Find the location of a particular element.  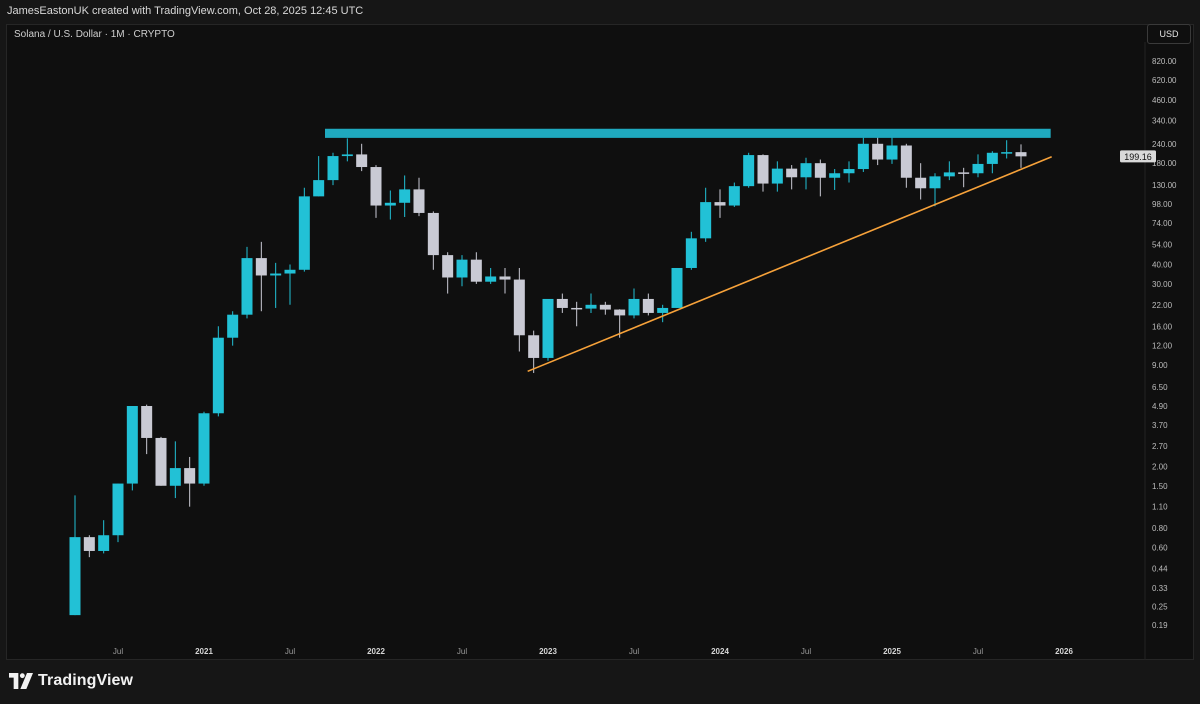

y-tick-label: 4.90 is located at coordinates (1160, 406).